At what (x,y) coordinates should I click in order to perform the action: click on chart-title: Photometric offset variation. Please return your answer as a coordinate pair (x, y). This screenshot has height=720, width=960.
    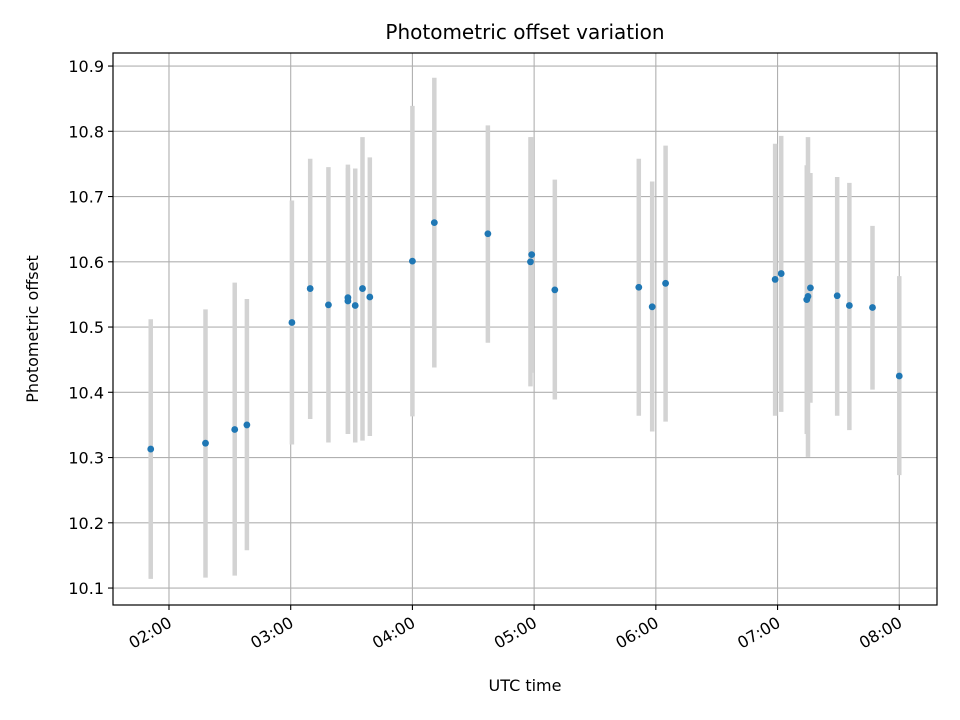
    Looking at the image, I should click on (524, 32).